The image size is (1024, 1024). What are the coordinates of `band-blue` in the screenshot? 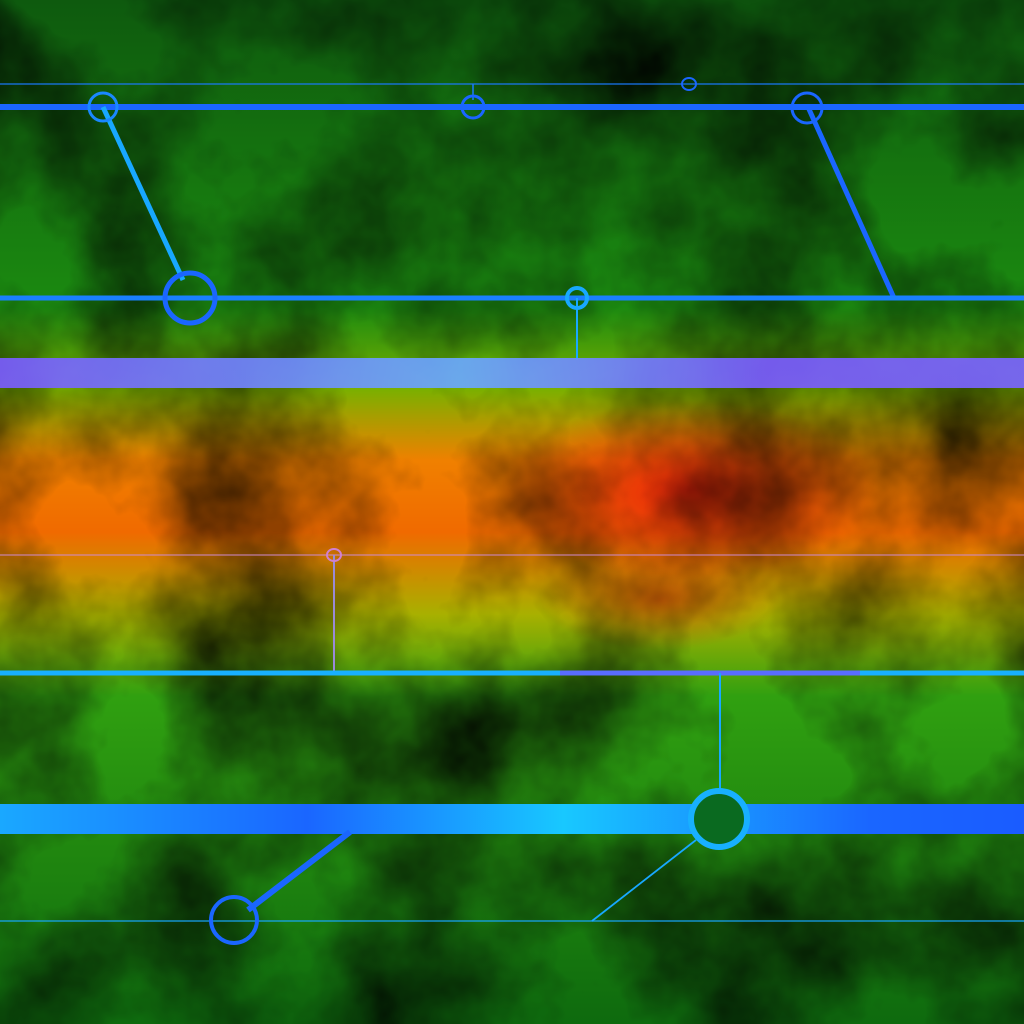 It's located at (512, 819).